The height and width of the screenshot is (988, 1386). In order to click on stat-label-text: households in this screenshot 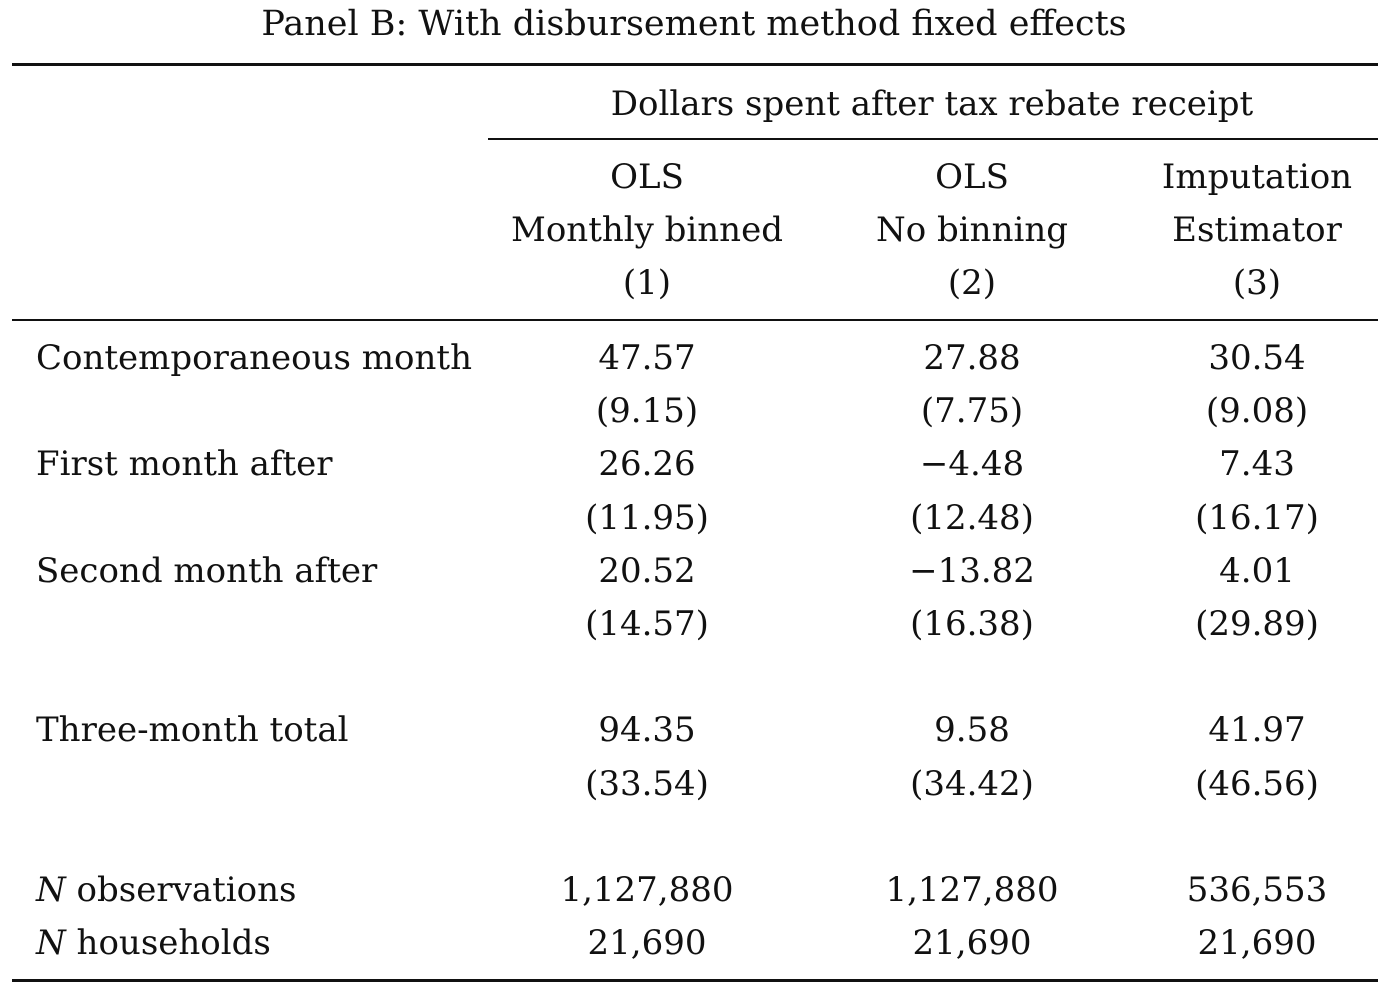, I will do `click(168, 943)`.